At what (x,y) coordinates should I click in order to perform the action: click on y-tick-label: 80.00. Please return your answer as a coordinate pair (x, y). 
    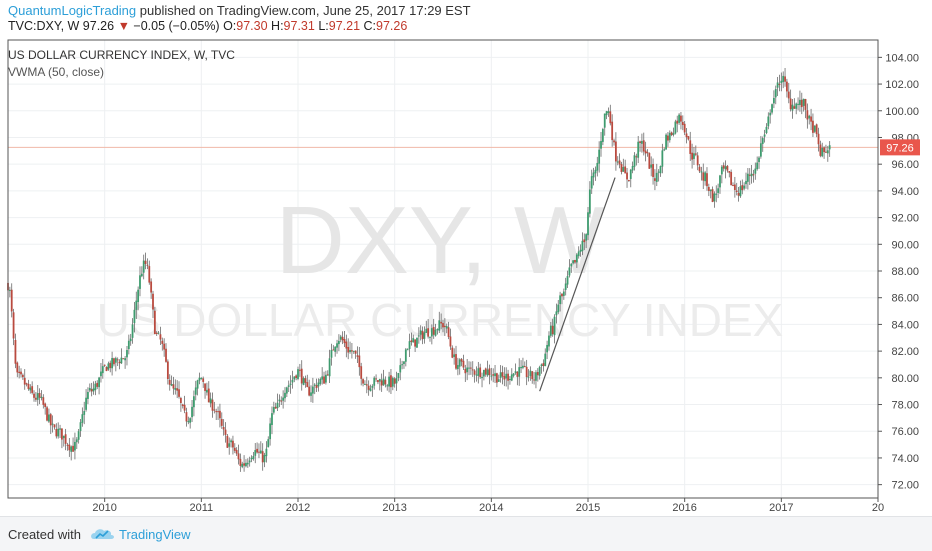
    Looking at the image, I should click on (905, 379).